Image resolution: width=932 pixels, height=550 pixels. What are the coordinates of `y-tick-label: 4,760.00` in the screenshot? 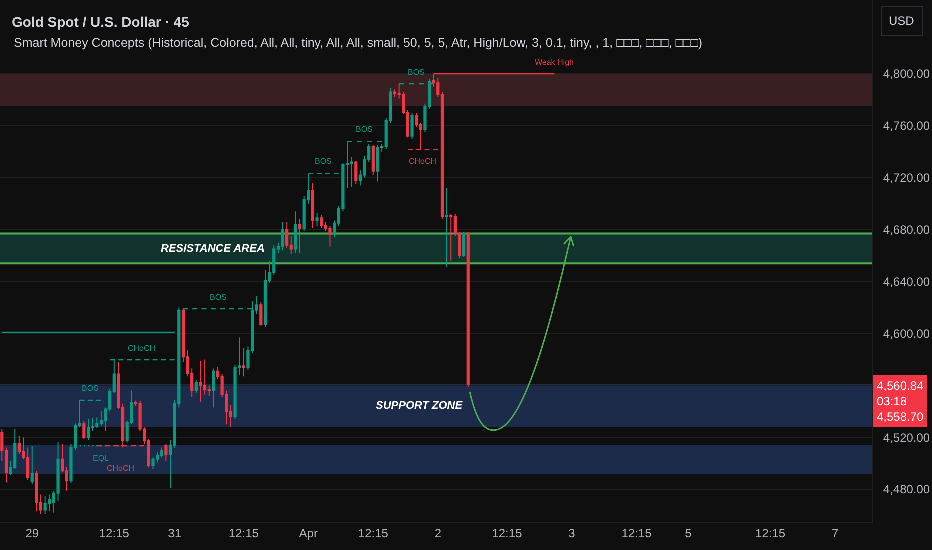 It's located at (906, 126).